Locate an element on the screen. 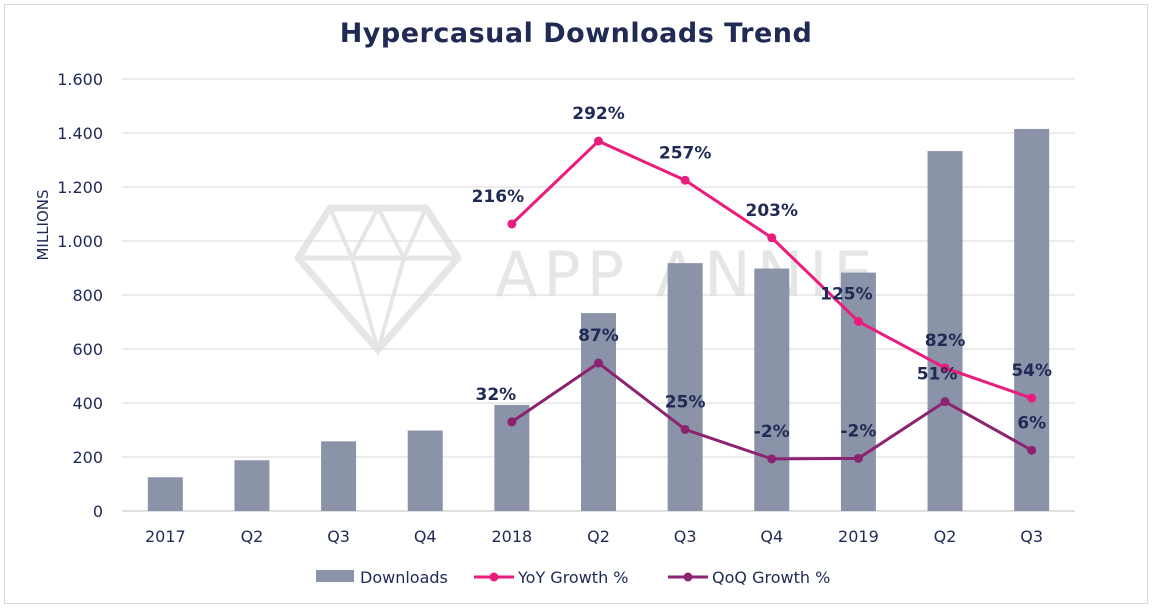 The image size is (1152, 608). data-label: 216% is located at coordinates (498, 197).